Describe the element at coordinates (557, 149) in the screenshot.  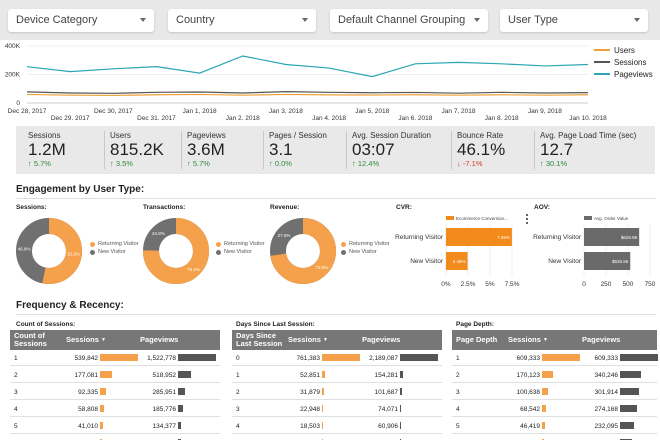
I see `kpi-value: 12.7` at that location.